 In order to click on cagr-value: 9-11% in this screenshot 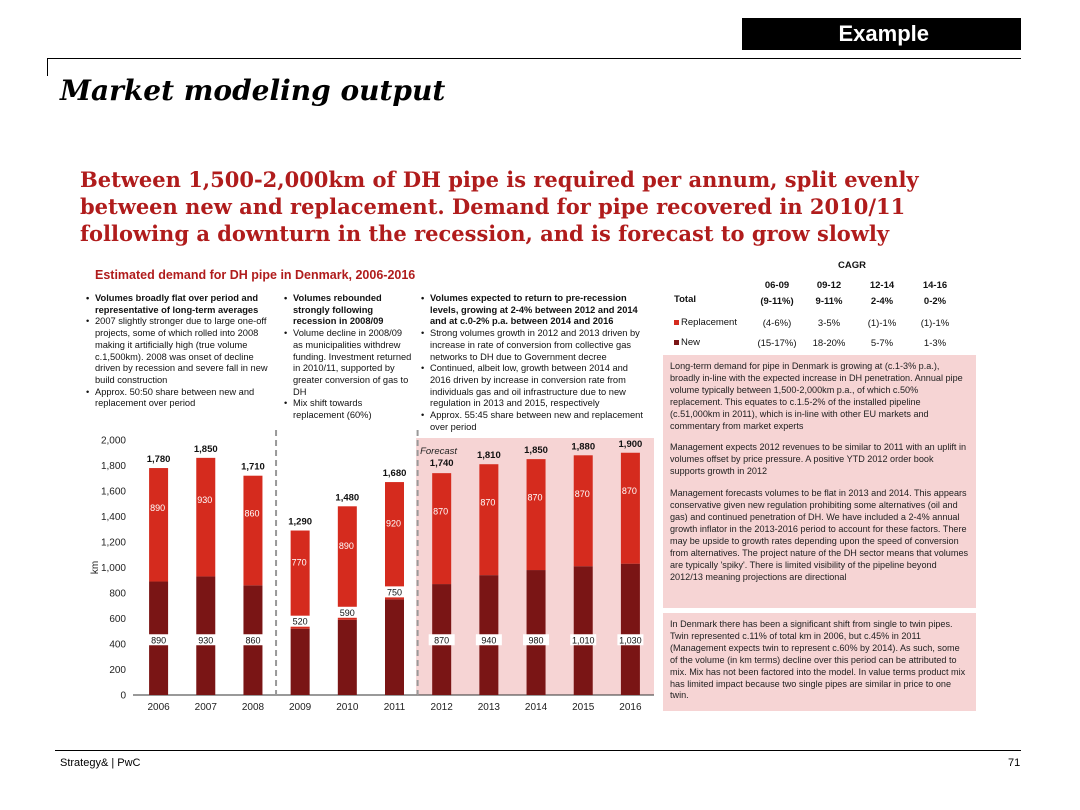, I will do `click(829, 301)`.